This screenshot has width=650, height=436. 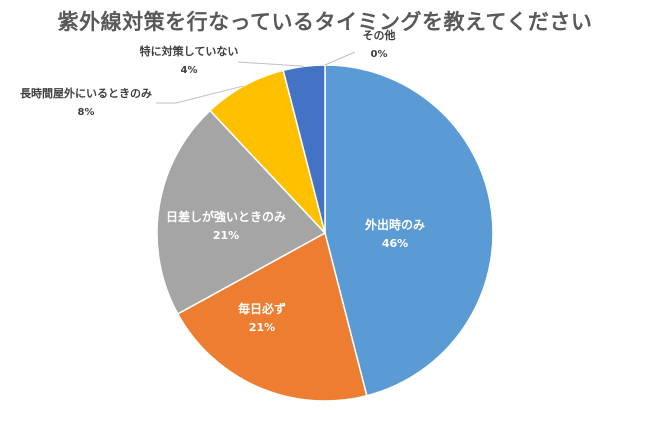 What do you see at coordinates (222, 60) in the screenshot?
I see `slice-label-5: 特に対策していない 4%` at bounding box center [222, 60].